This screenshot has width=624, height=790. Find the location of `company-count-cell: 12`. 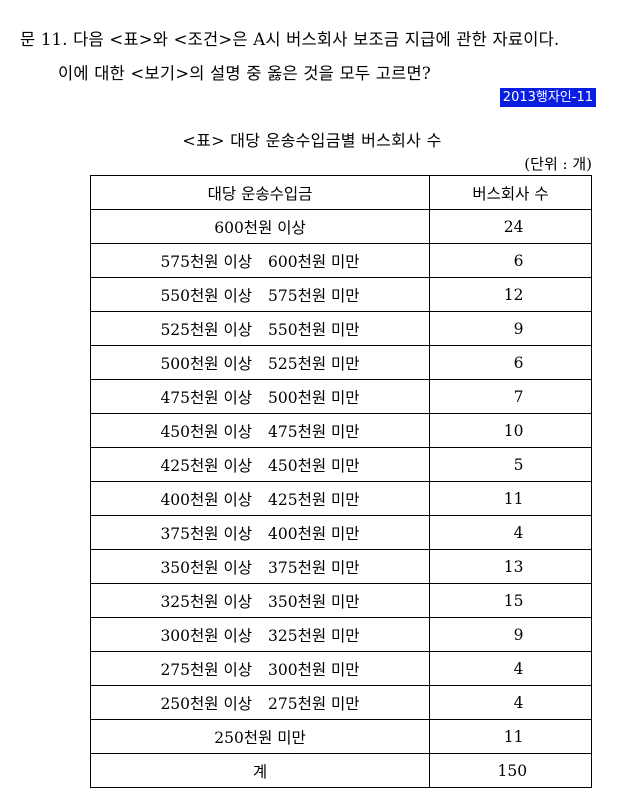

company-count-cell: 12 is located at coordinates (510, 294).